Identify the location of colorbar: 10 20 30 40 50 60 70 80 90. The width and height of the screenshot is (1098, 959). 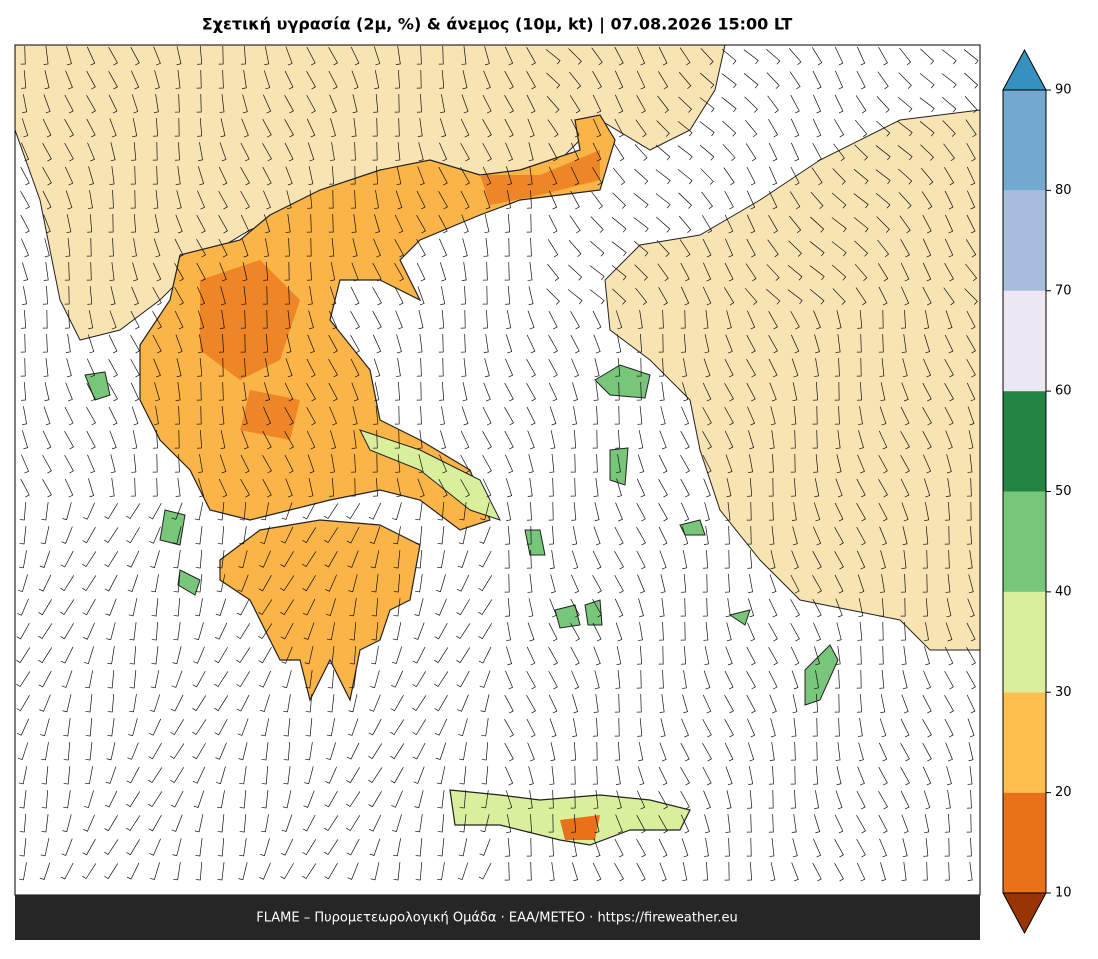
(1037, 491).